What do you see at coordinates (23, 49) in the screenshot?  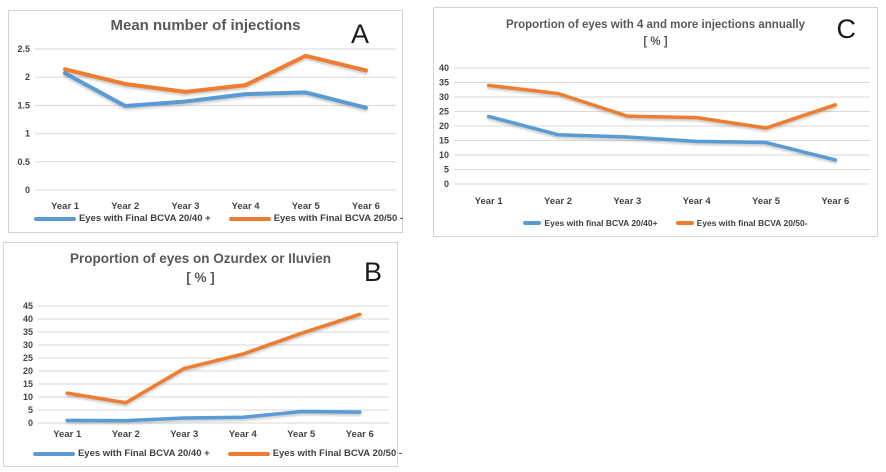 I see `y-tick-label: 2.5` at bounding box center [23, 49].